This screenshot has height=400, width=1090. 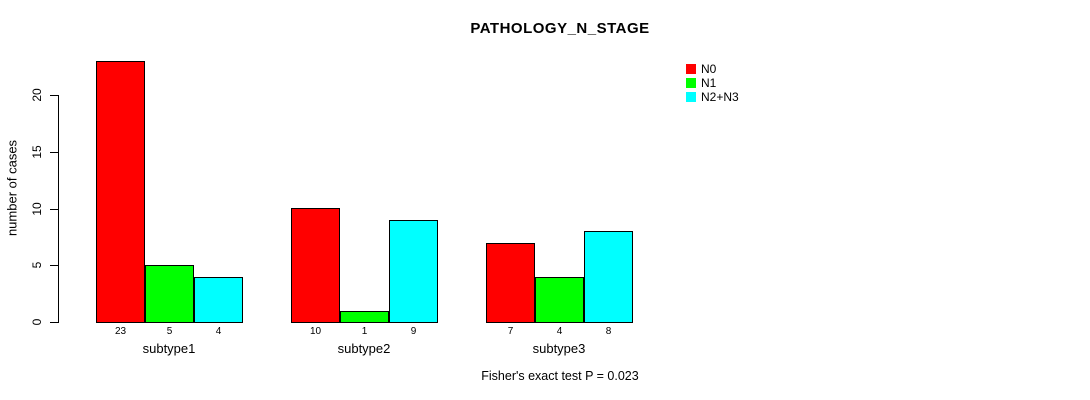 I want to click on legend-item: N1, so click(x=712, y=83).